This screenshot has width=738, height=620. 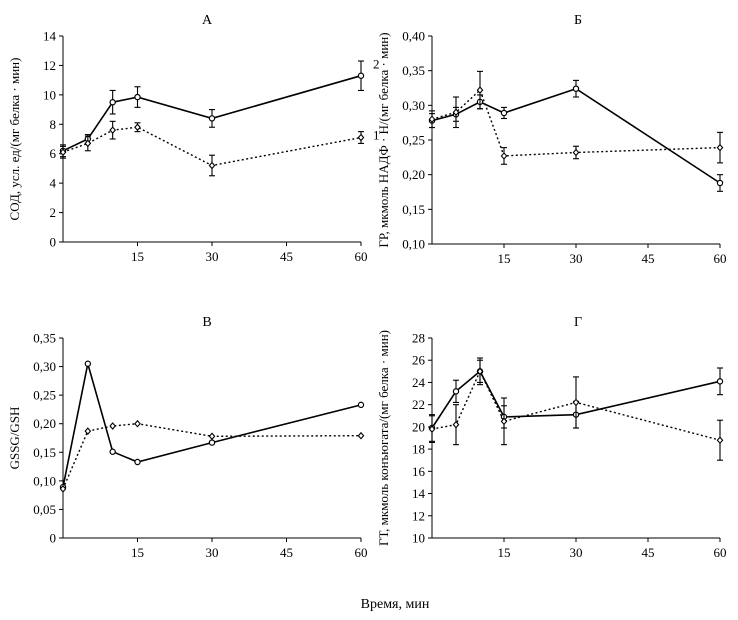 What do you see at coordinates (383, 139) in the screenshot?
I see `y-axis-label: ГР, мкмоль НАДФ · Н/(мг белка · мин)` at bounding box center [383, 139].